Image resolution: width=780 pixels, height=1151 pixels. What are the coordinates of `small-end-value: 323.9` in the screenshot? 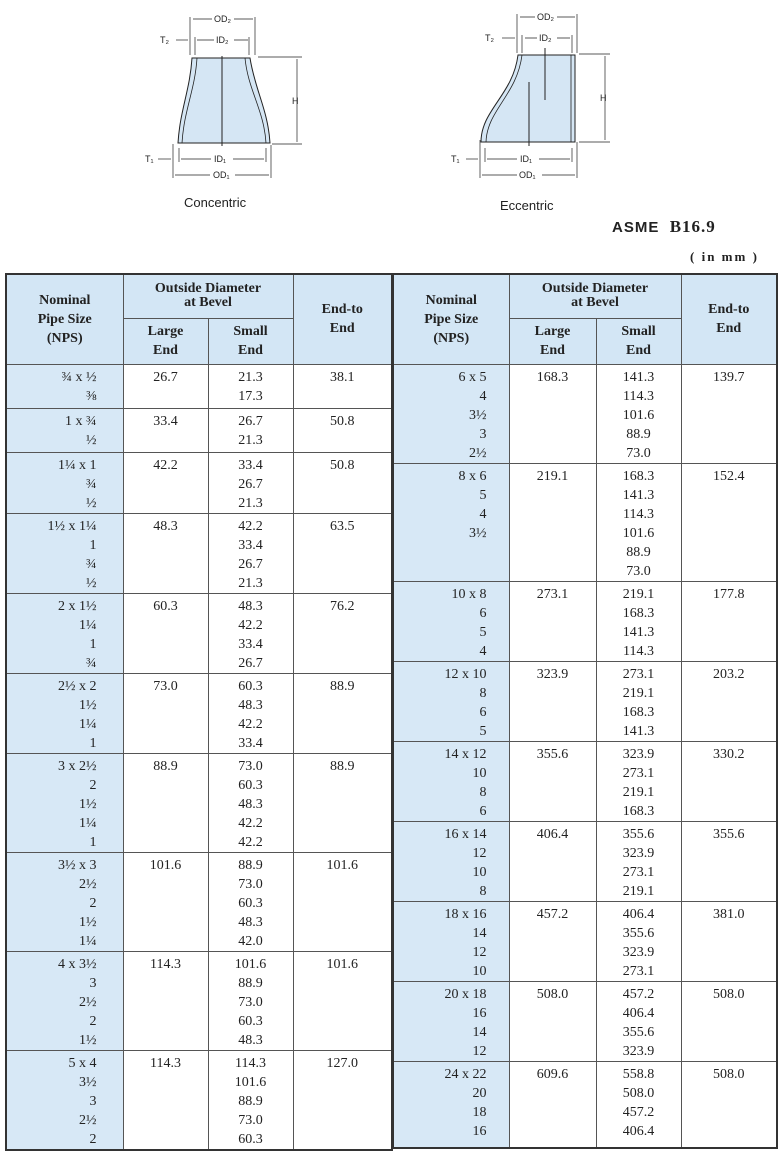 It's located at (638, 853).